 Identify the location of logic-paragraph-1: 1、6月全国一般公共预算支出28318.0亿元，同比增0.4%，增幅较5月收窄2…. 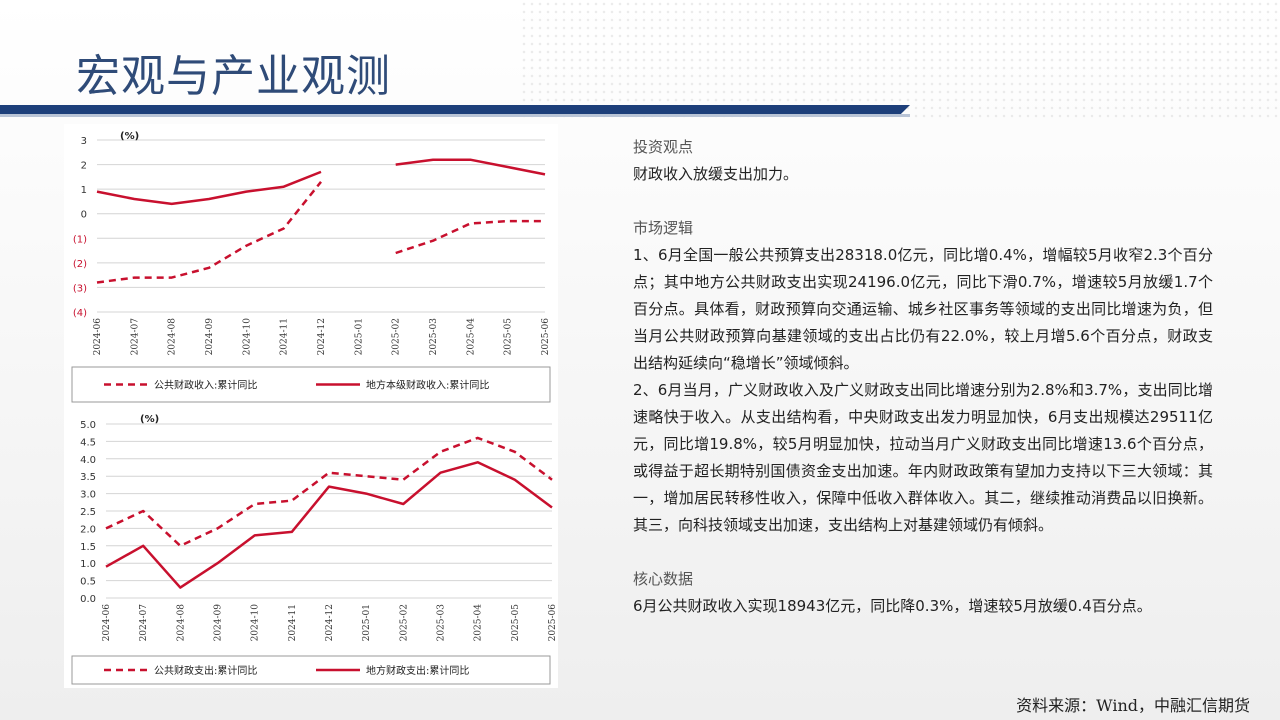
(923, 309).